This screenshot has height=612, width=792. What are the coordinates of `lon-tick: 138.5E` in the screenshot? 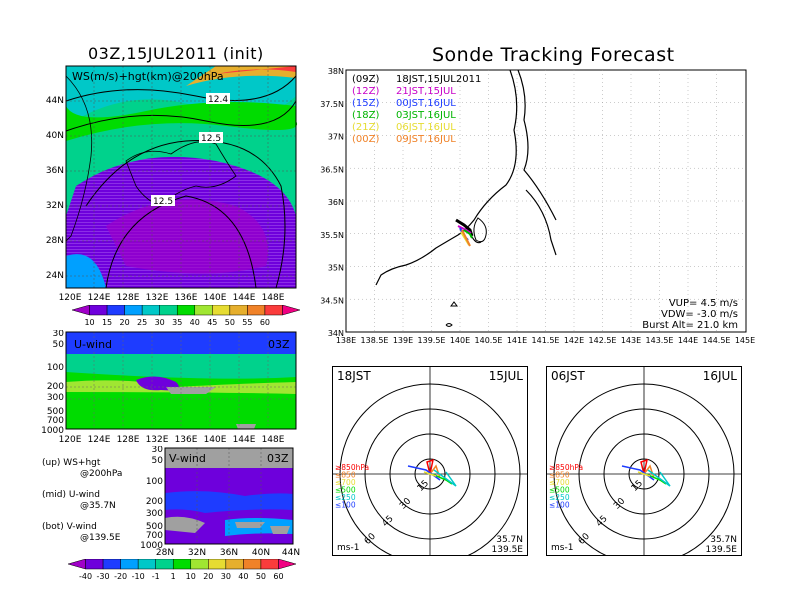 It's located at (375, 340).